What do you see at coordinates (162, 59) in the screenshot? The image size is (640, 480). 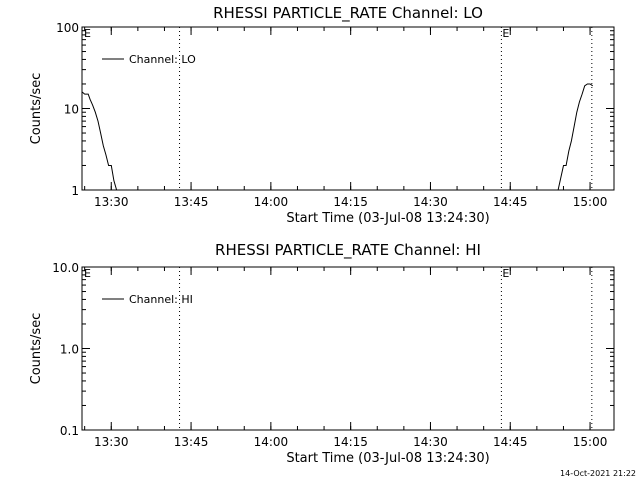 I see `legend-label: Channel: LO` at bounding box center [162, 59].